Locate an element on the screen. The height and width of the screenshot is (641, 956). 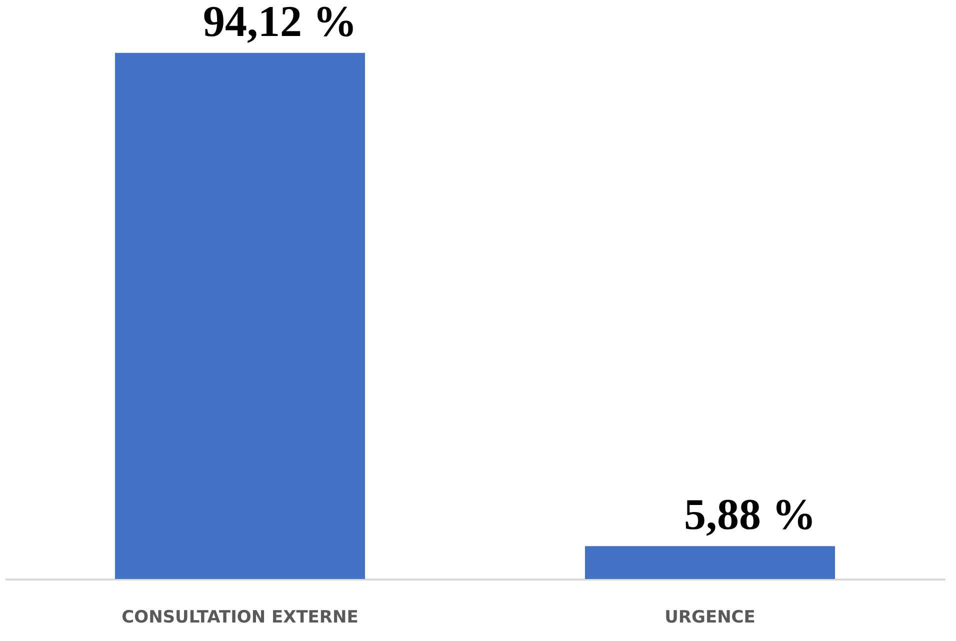
x-tick-label: CONSULTATION EXTERNE is located at coordinates (240, 618).